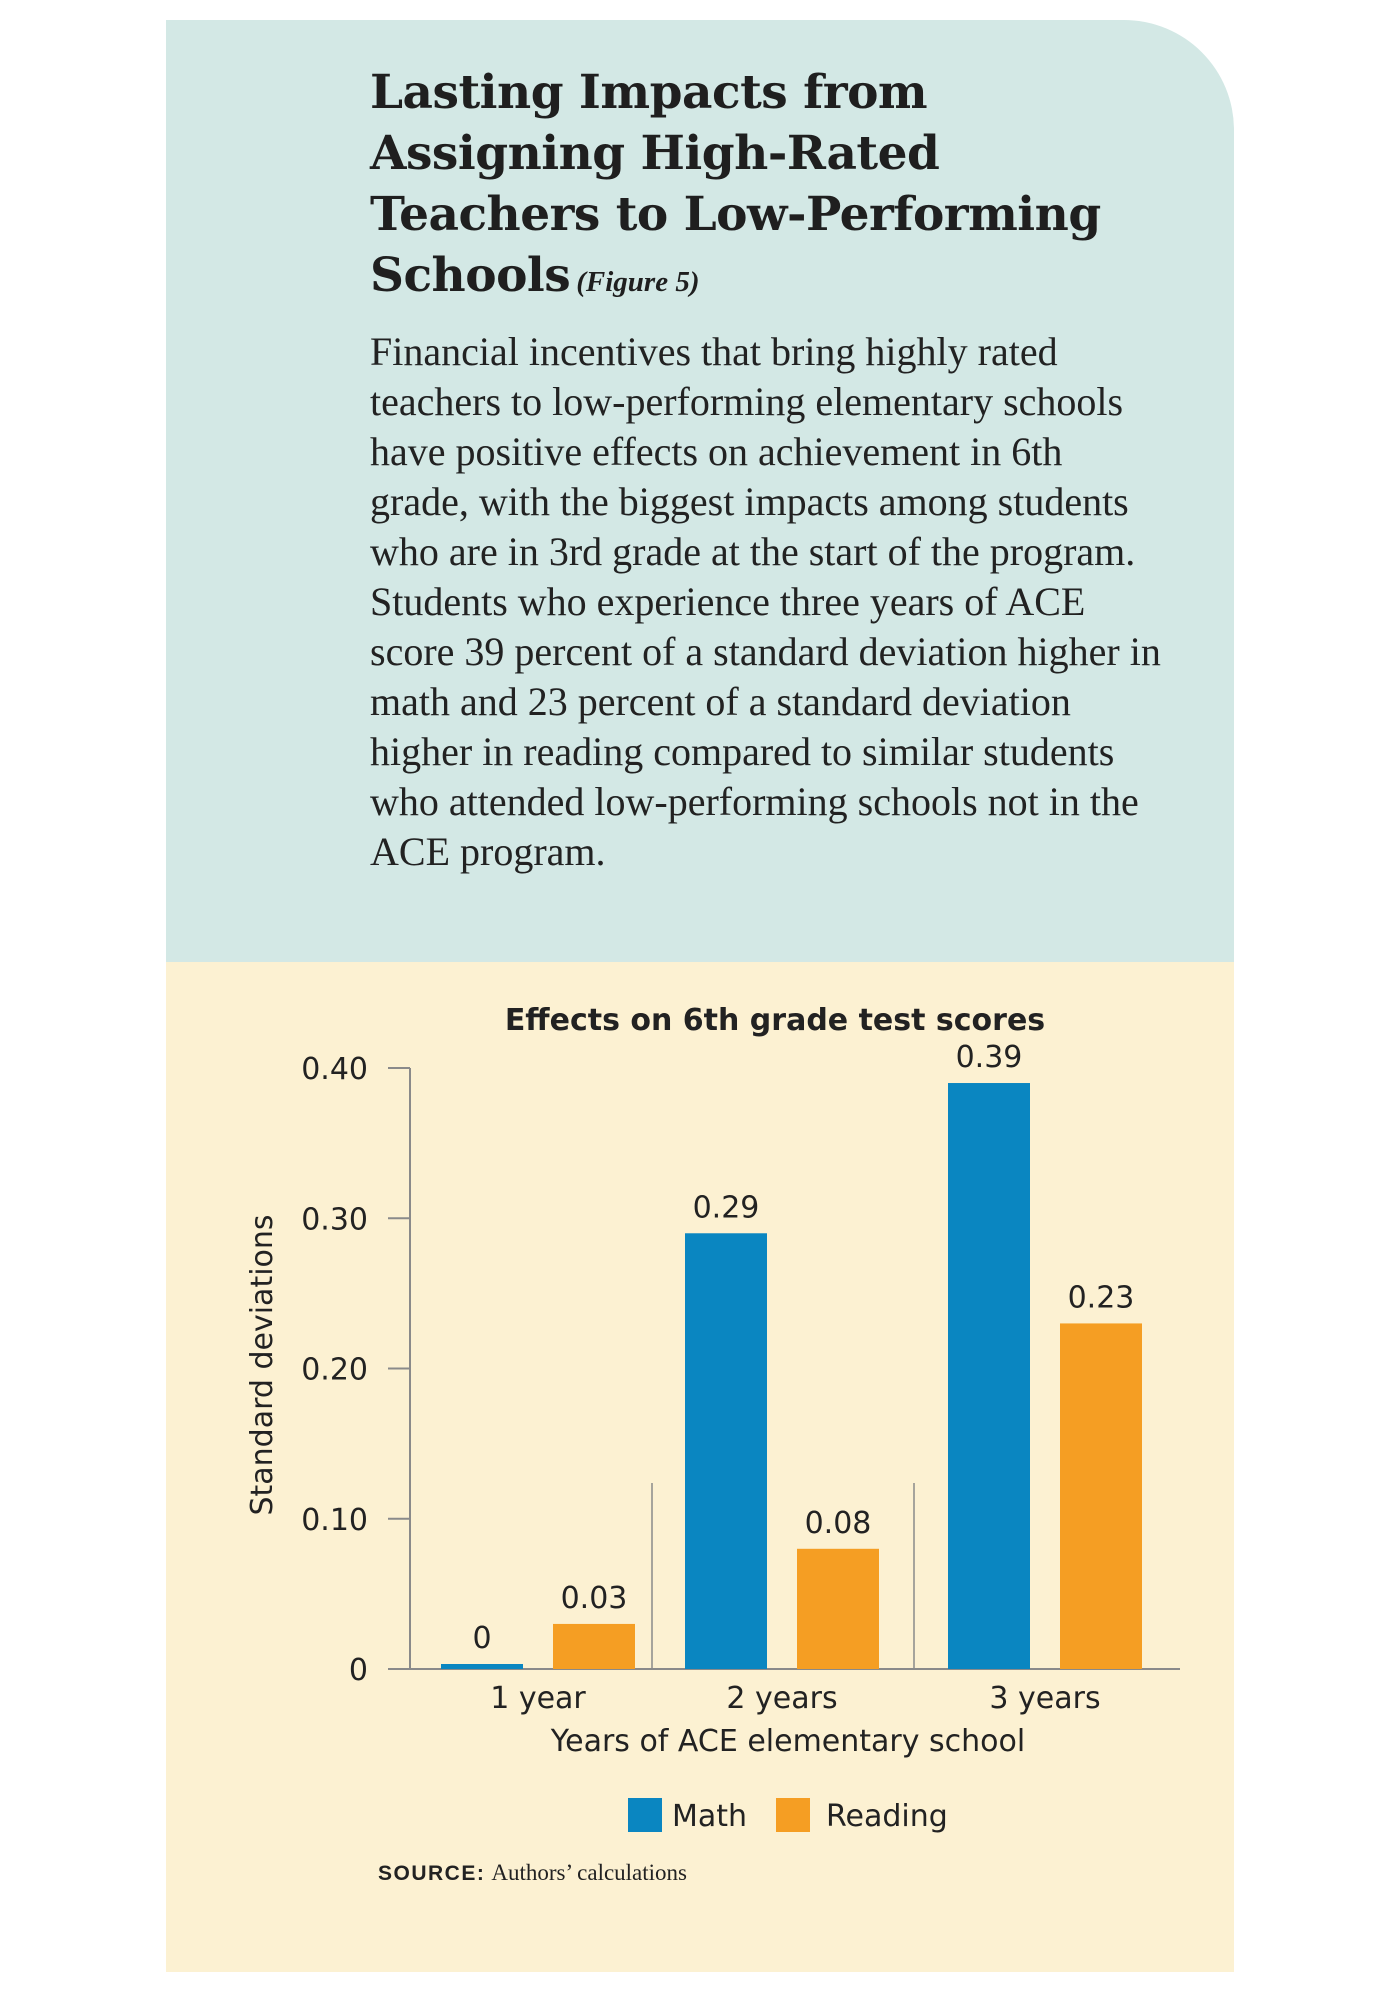 The height and width of the screenshot is (2000, 1400). What do you see at coordinates (334, 1370) in the screenshot?
I see `y-tick-label: 0.20` at bounding box center [334, 1370].